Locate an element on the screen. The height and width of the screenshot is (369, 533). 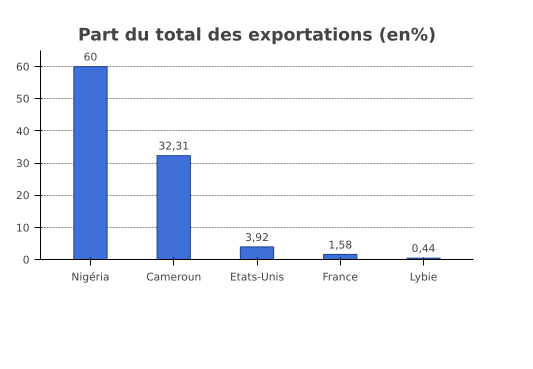
data-label: 1,58 is located at coordinates (340, 245).